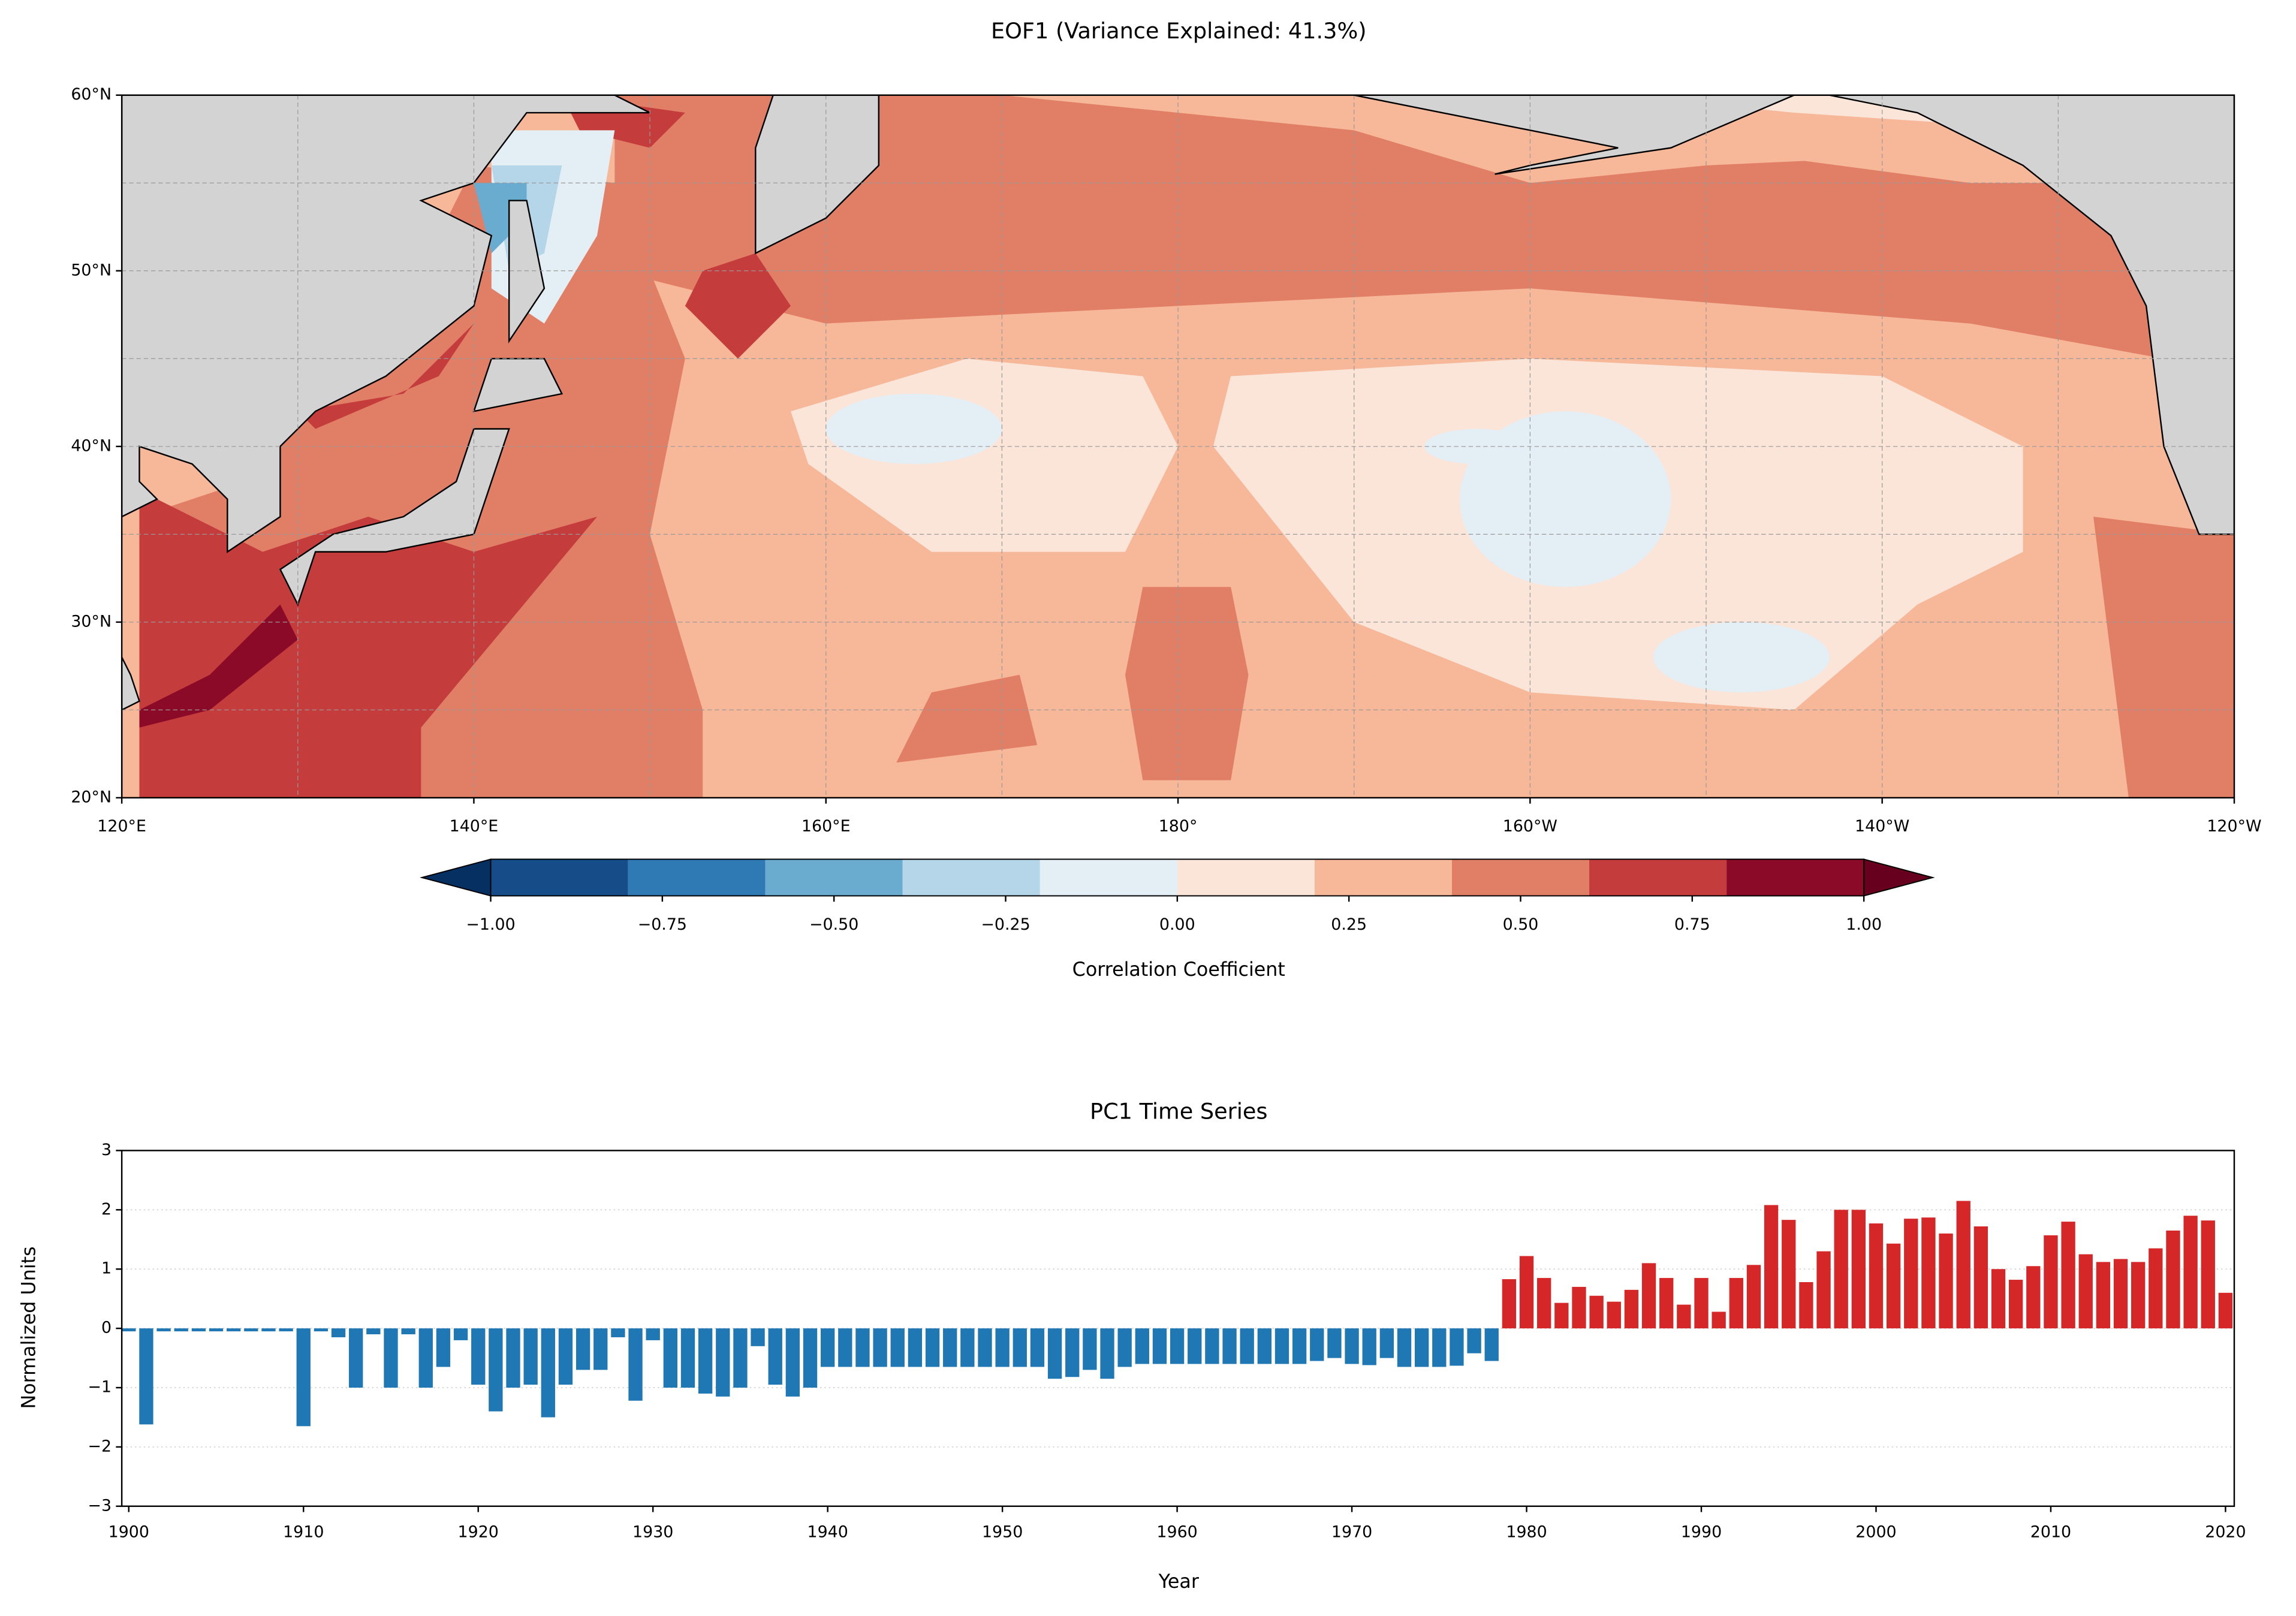 This screenshot has width=2296, height=1616. I want to click on colorbar-label: Correlation Coefficient, so click(1178, 970).